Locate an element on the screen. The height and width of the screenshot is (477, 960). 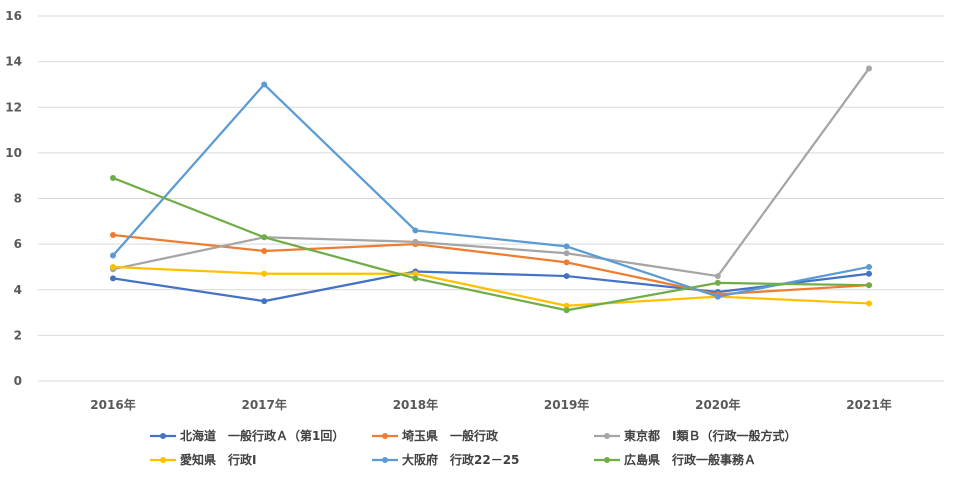
legend-item: 広島県 行政一般事務Ａ is located at coordinates (675, 459).